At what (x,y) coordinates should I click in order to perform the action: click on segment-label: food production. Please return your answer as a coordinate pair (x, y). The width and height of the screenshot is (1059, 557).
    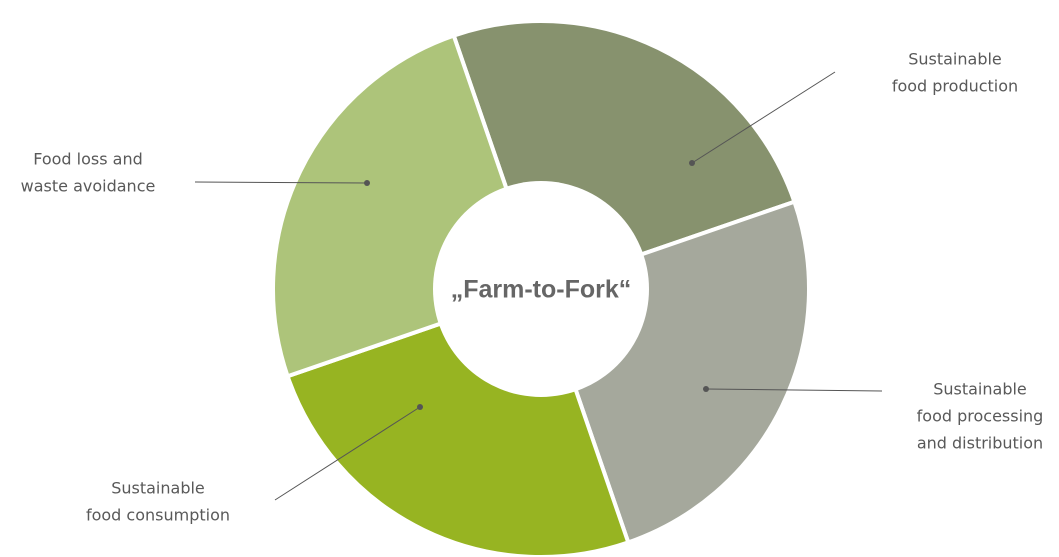
    Looking at the image, I should click on (955, 86).